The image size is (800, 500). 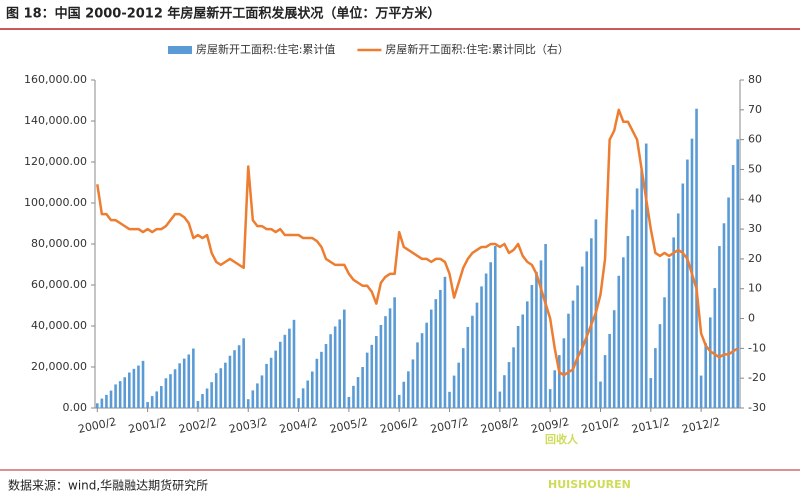 I want to click on y2-tick-label: 80, so click(x=755, y=79).